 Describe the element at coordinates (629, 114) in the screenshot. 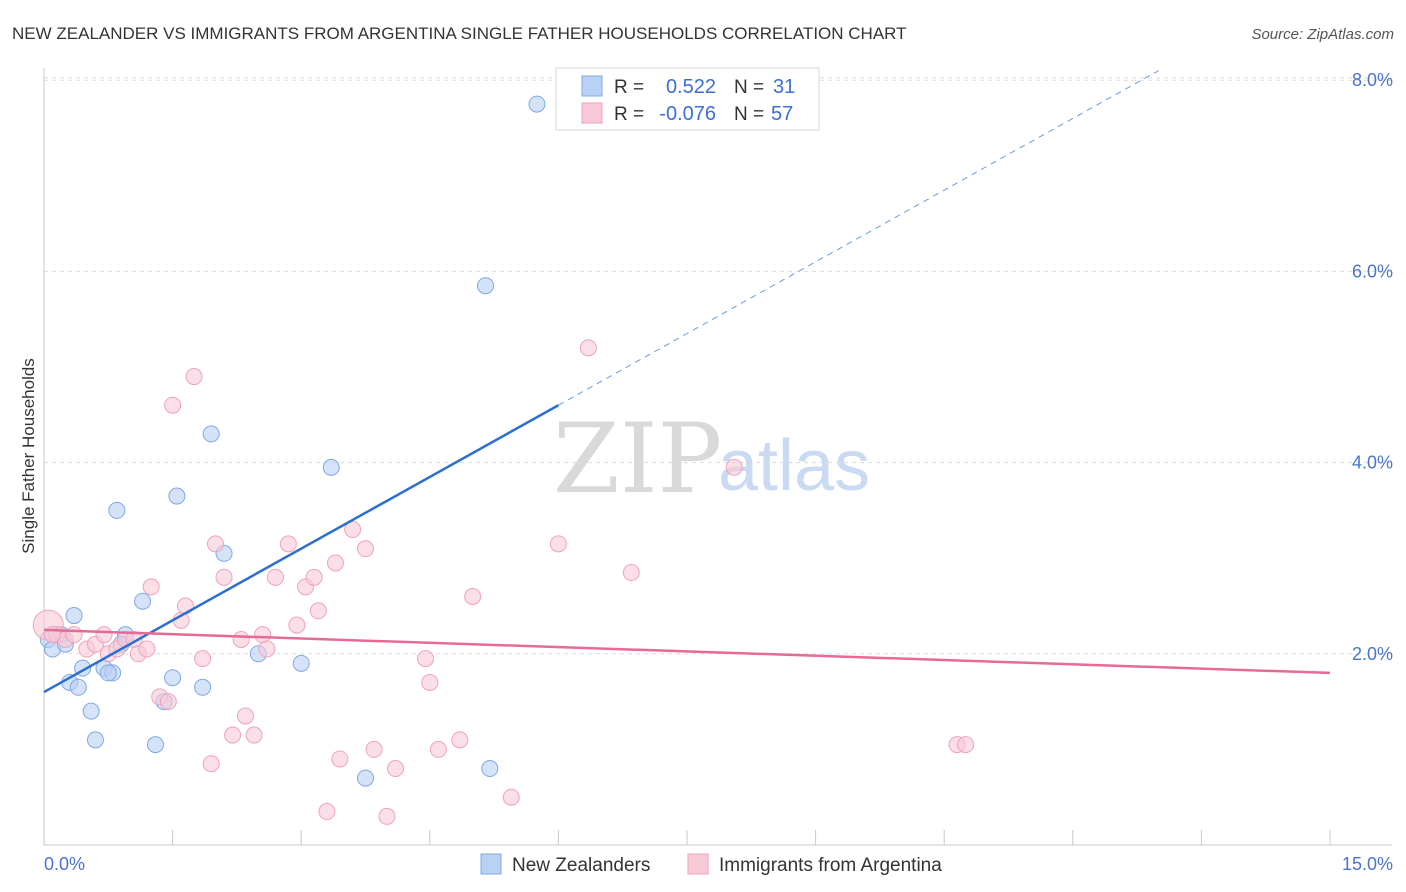

I see `stats-legend-r-label-ar: R =` at that location.